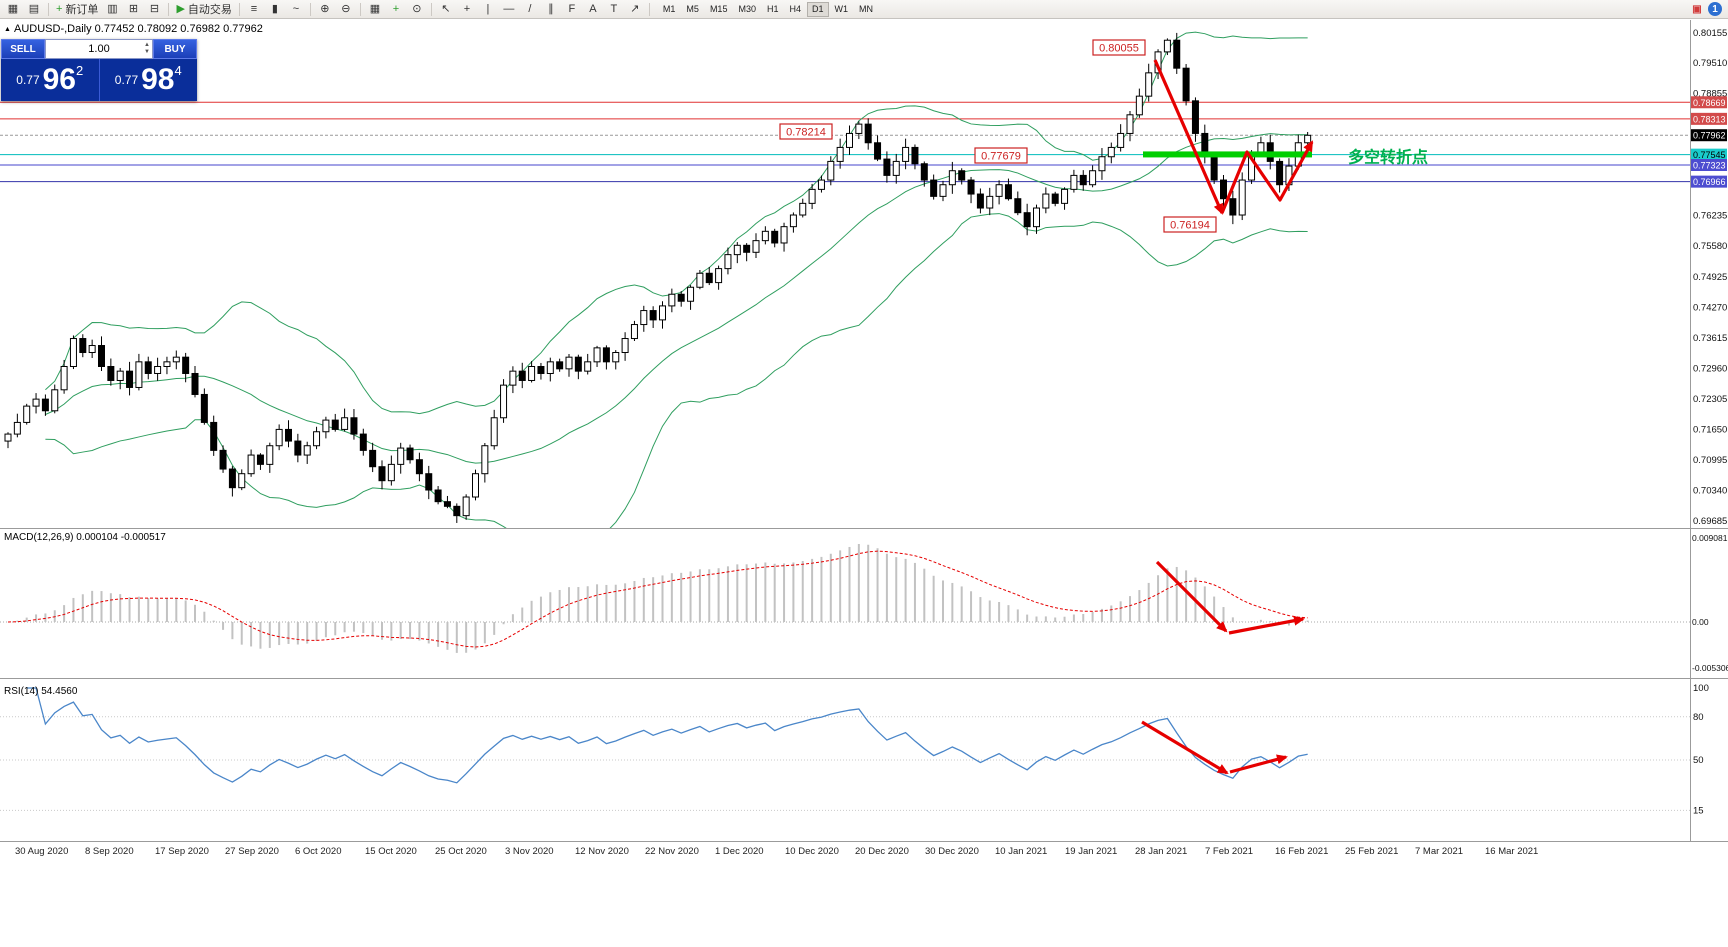 The image size is (1728, 947). What do you see at coordinates (818, 9) in the screenshot?
I see `timeframe-d1: D1` at bounding box center [818, 9].